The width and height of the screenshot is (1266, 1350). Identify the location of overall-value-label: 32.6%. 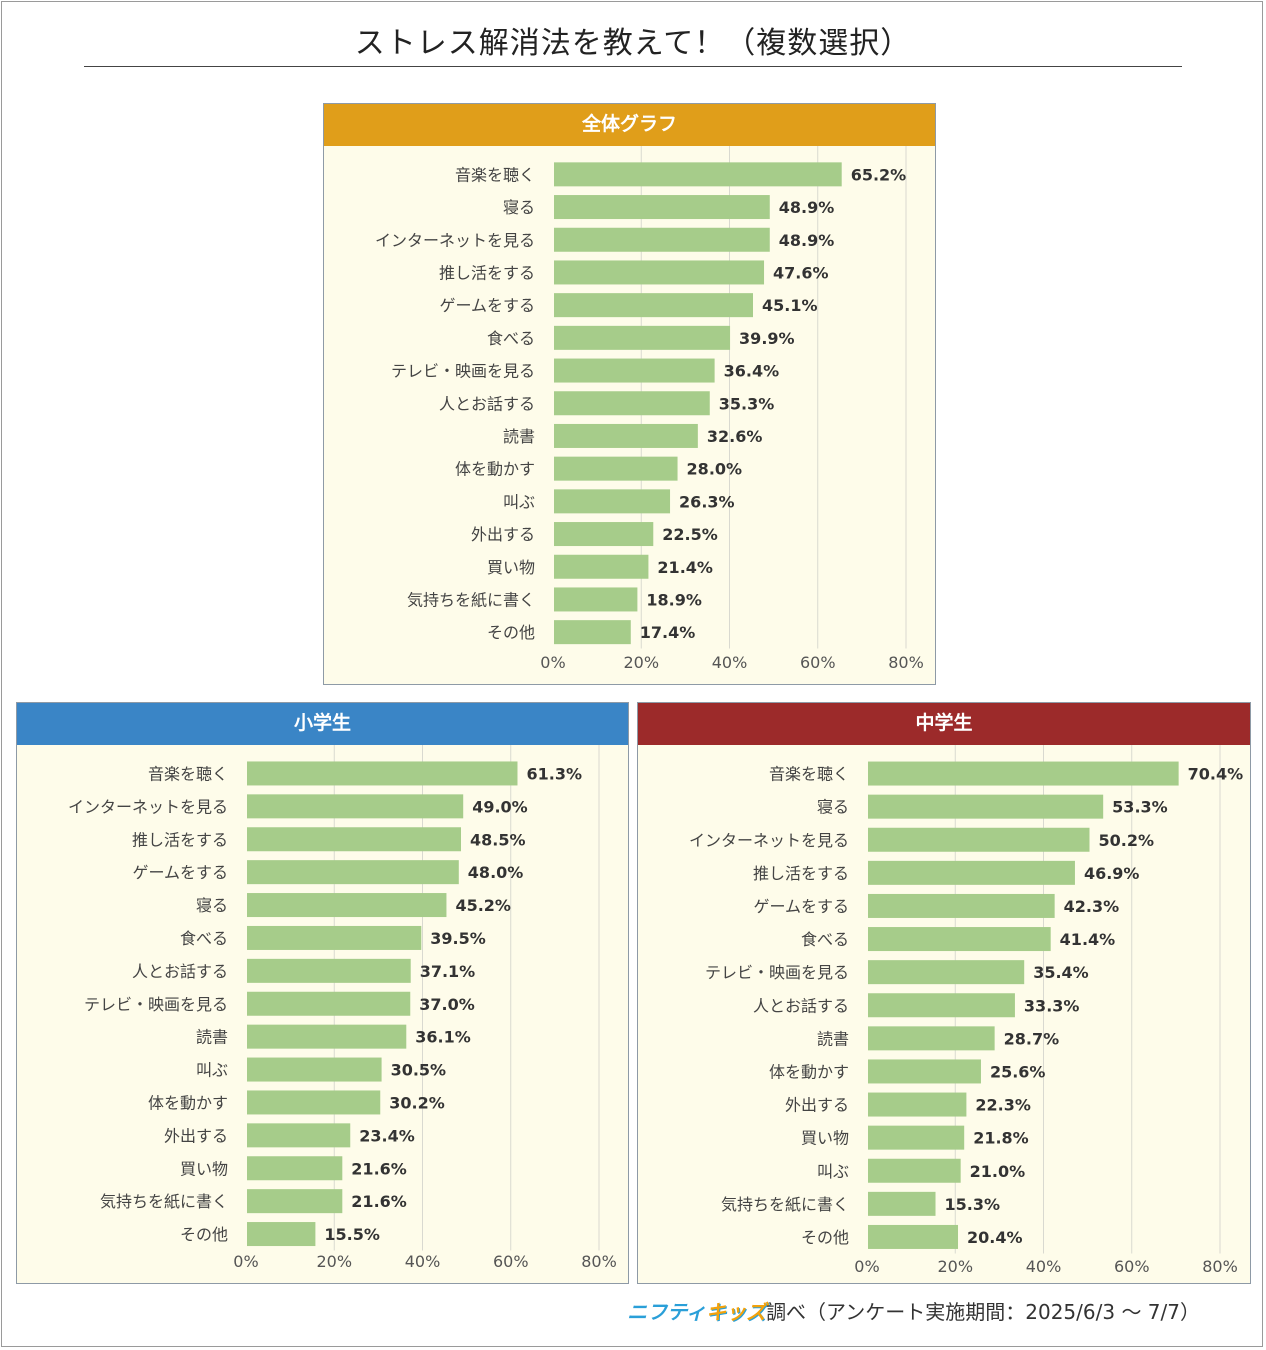
(735, 436).